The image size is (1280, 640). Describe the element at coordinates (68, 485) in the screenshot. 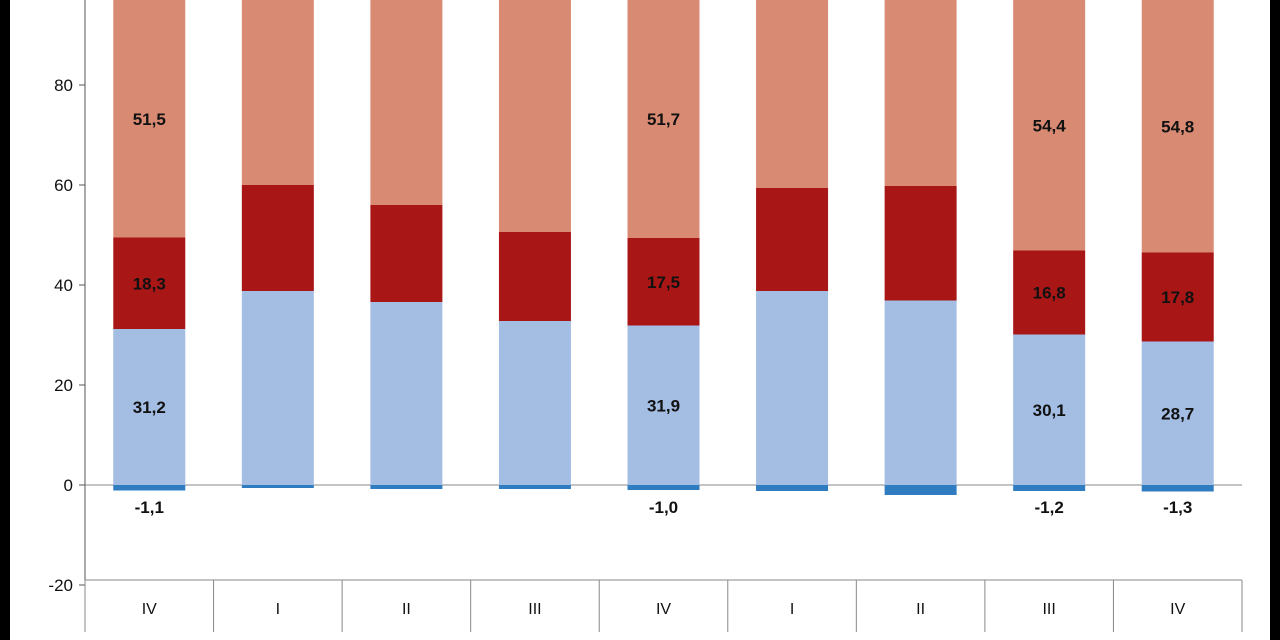

I see `y-tick-label: 0` at that location.